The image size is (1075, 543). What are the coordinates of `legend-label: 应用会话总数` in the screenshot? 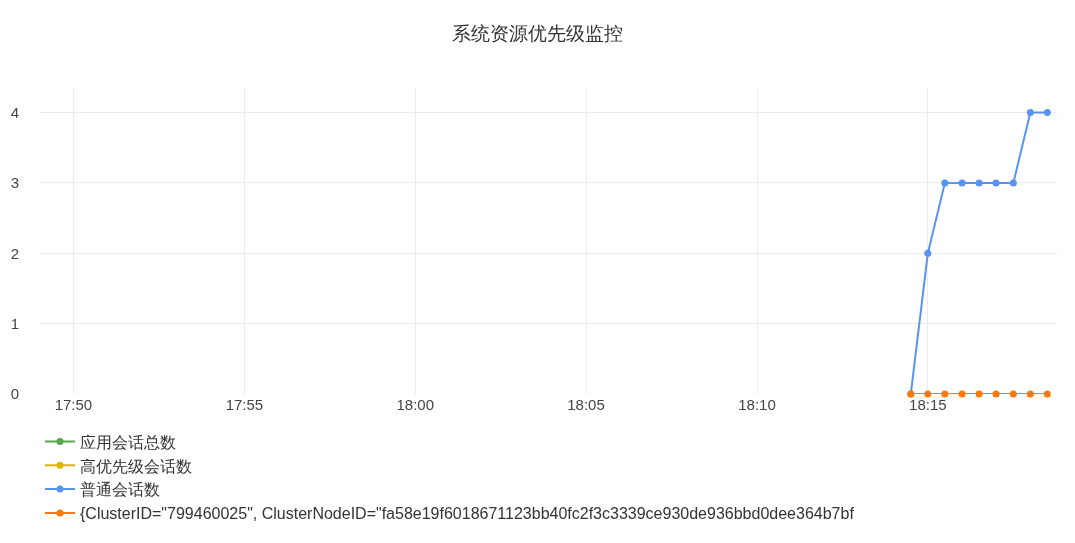 It's located at (128, 442).